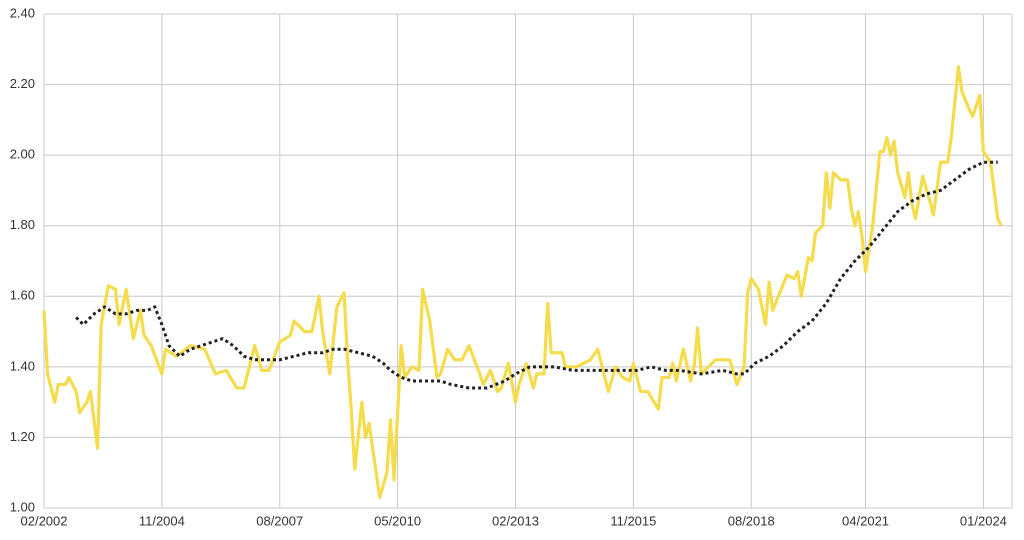  I want to click on y-tick-label: 2.20, so click(22, 83).